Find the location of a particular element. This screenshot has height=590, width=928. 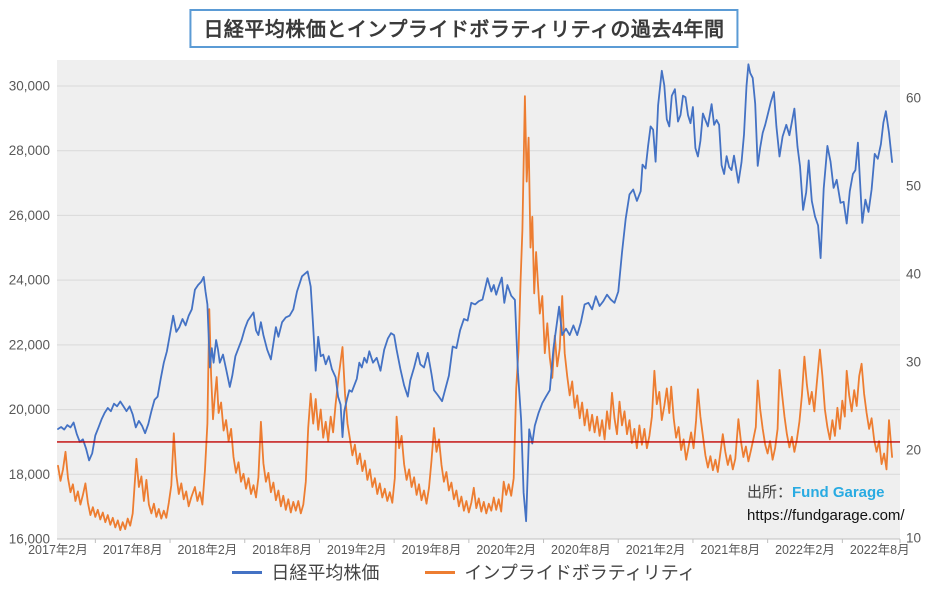

left-axis-label: 26,000 is located at coordinates (29, 215).